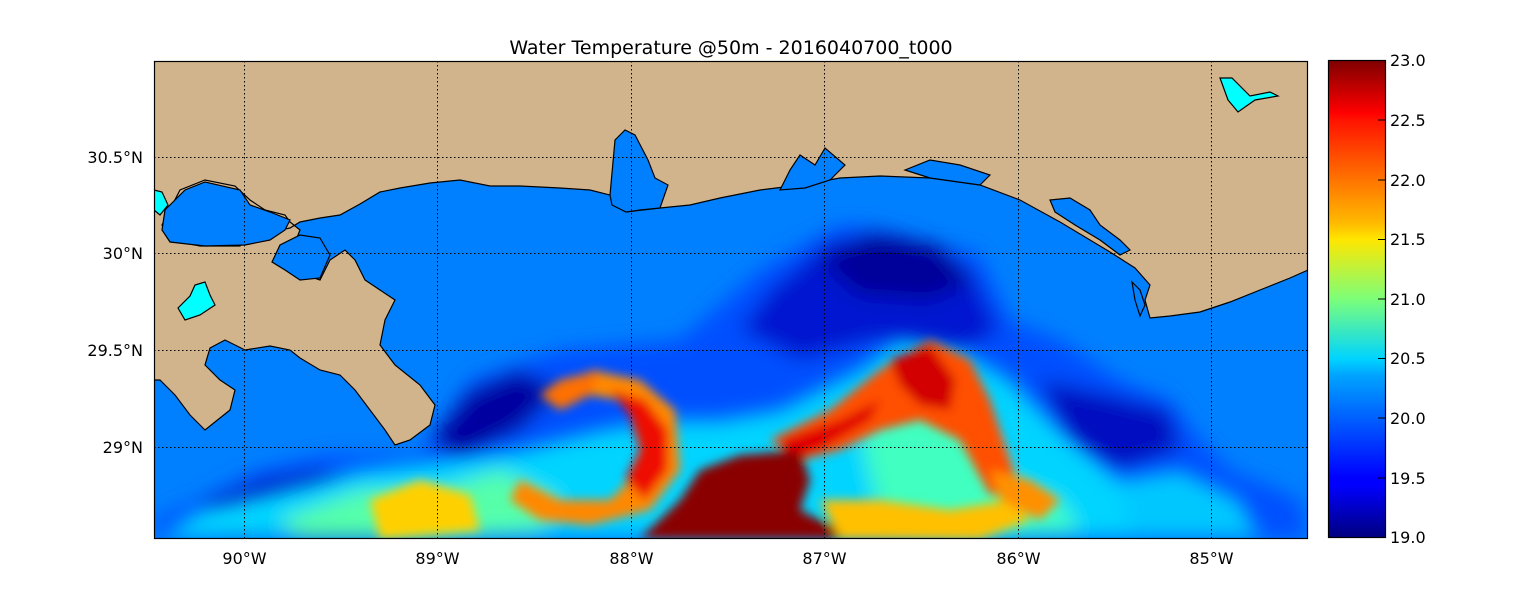 This screenshot has width=1539, height=600. What do you see at coordinates (1408, 358) in the screenshot?
I see `colorbar-tick-label: 20.5` at bounding box center [1408, 358].